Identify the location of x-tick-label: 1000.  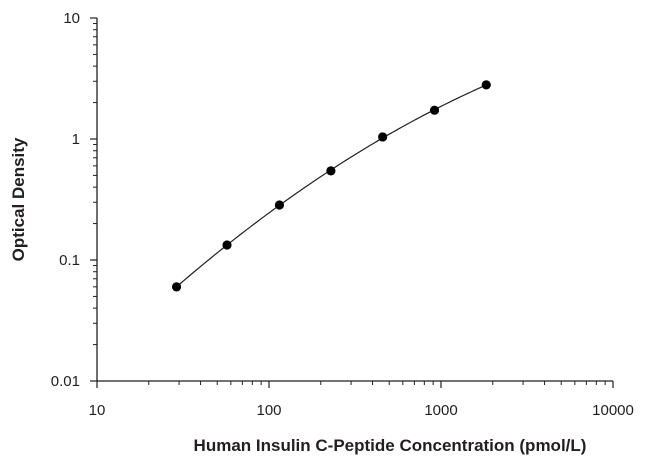
(440, 410).